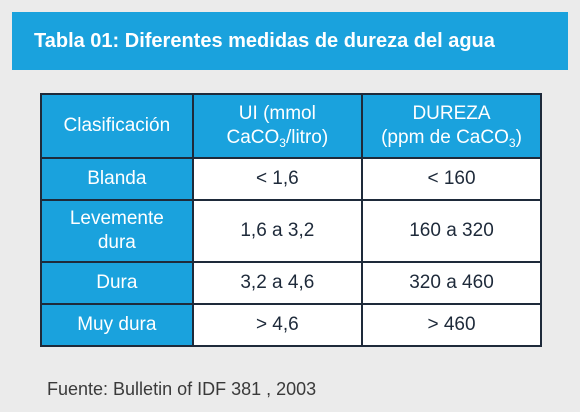  I want to click on cell-ui: > 4,6, so click(277, 325).